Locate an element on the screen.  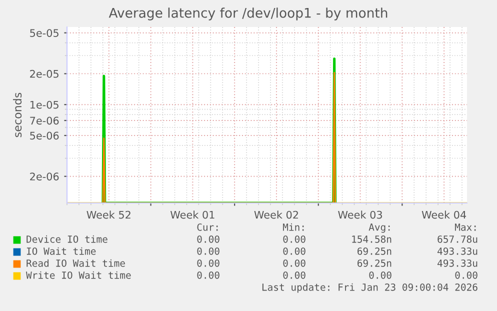
text: Last update: Fri Jan 23 09:00:04 2026 is located at coordinates (370, 288).